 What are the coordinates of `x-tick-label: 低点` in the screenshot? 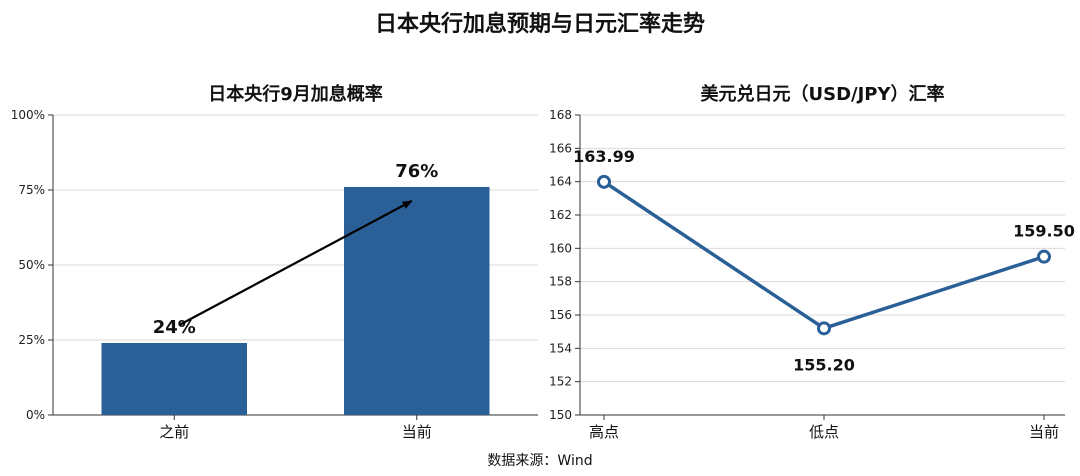 It's located at (824, 432).